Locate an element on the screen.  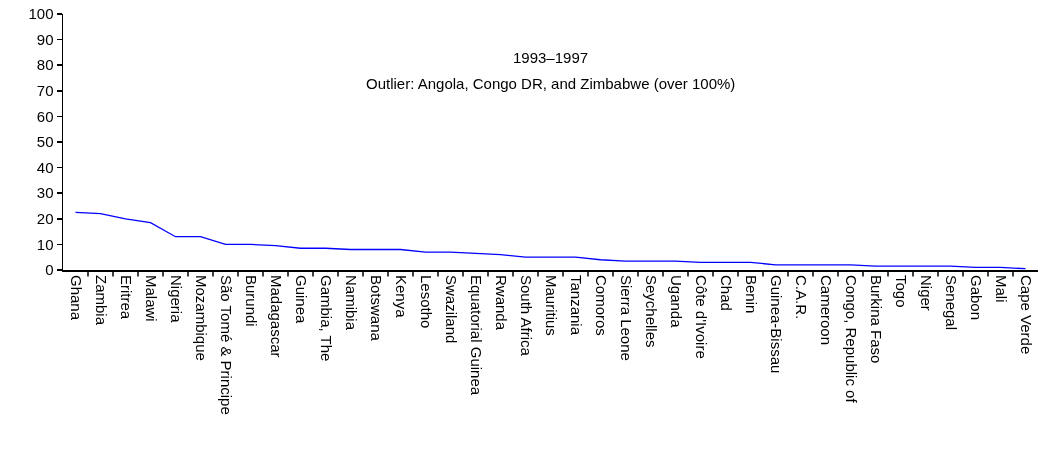
x-tick-label: Lesotho is located at coordinates (426, 302).